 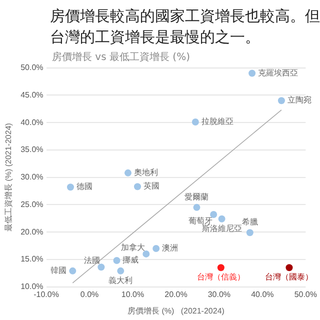 I want to click on series-label: 德國, so click(x=84, y=187).